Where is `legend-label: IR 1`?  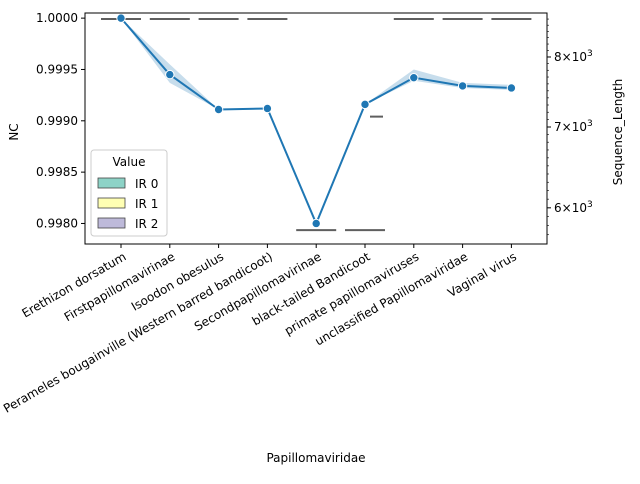
legend-label: IR 1 is located at coordinates (146, 204).